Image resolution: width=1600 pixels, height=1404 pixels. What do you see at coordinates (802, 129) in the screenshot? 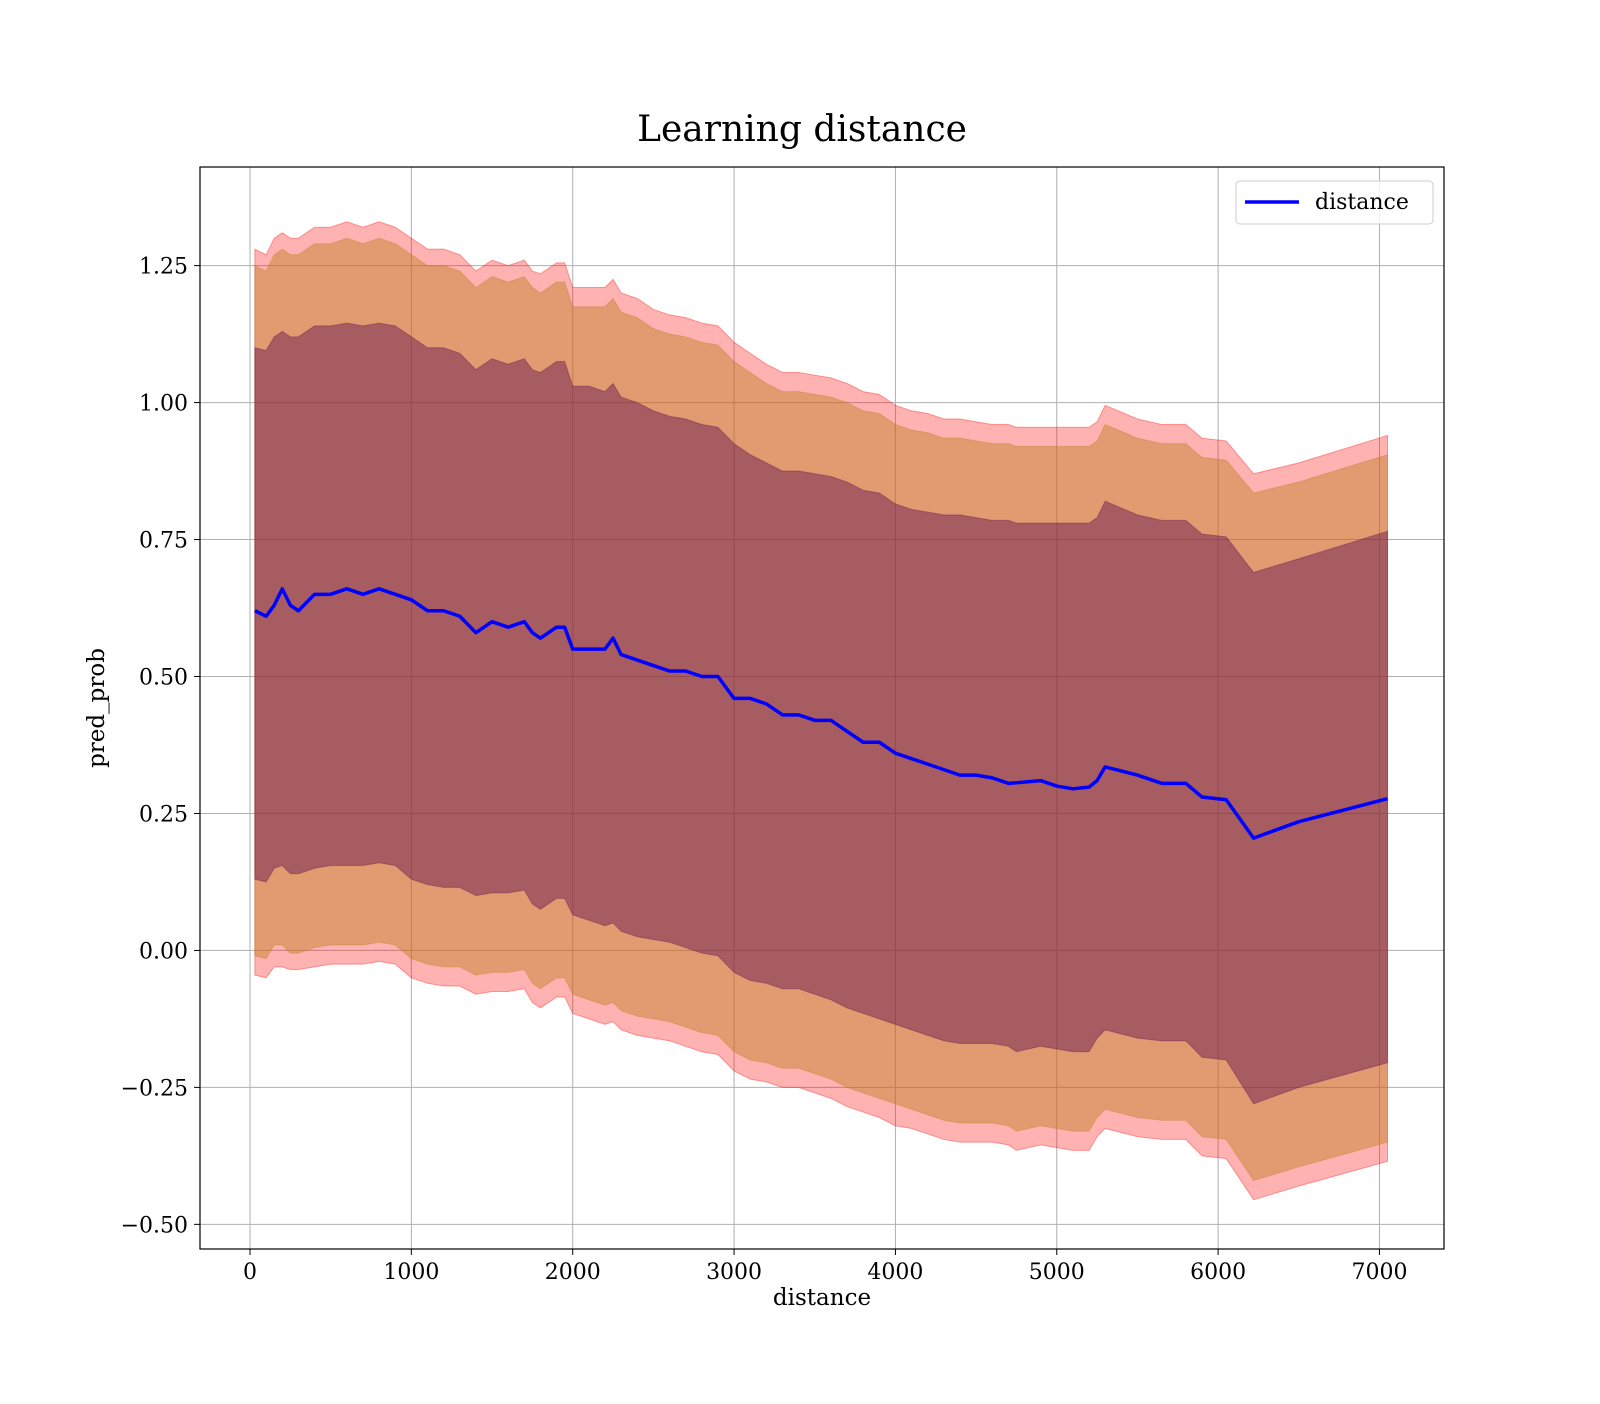
I see `chart-title: Learning distance` at bounding box center [802, 129].